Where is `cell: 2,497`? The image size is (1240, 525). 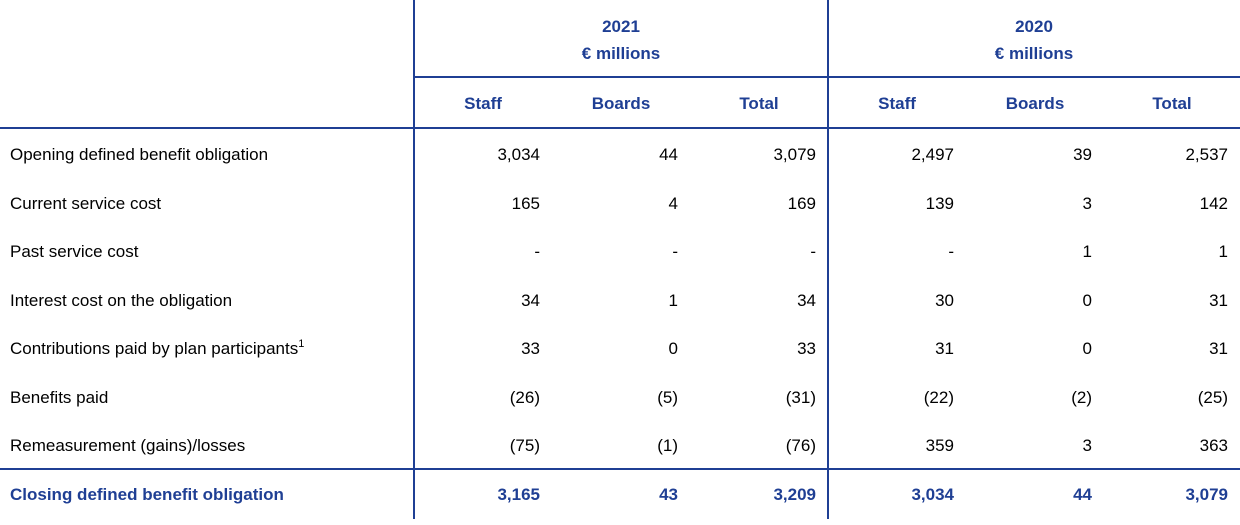
cell: 2,497 is located at coordinates (932, 154).